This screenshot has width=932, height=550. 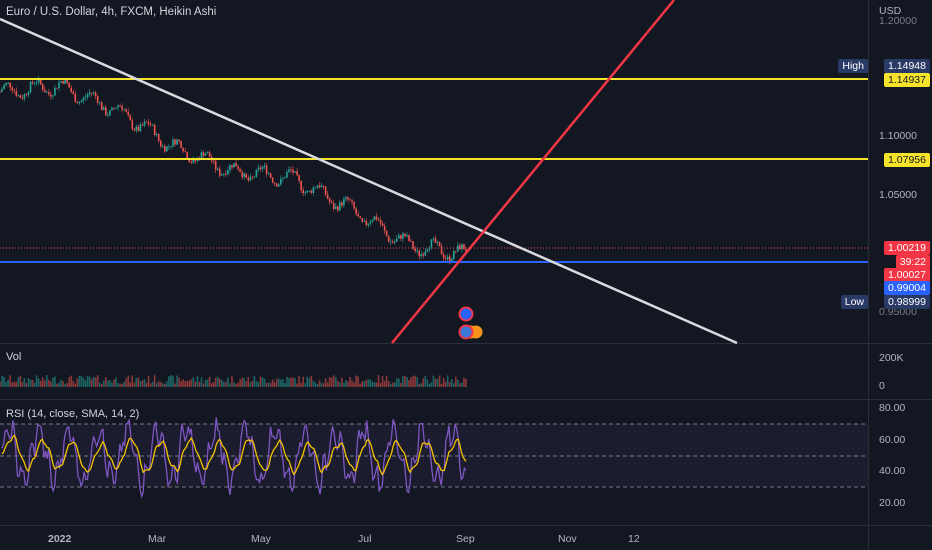 What do you see at coordinates (907, 80) in the screenshot?
I see `level-1-tag: 1.14937` at bounding box center [907, 80].